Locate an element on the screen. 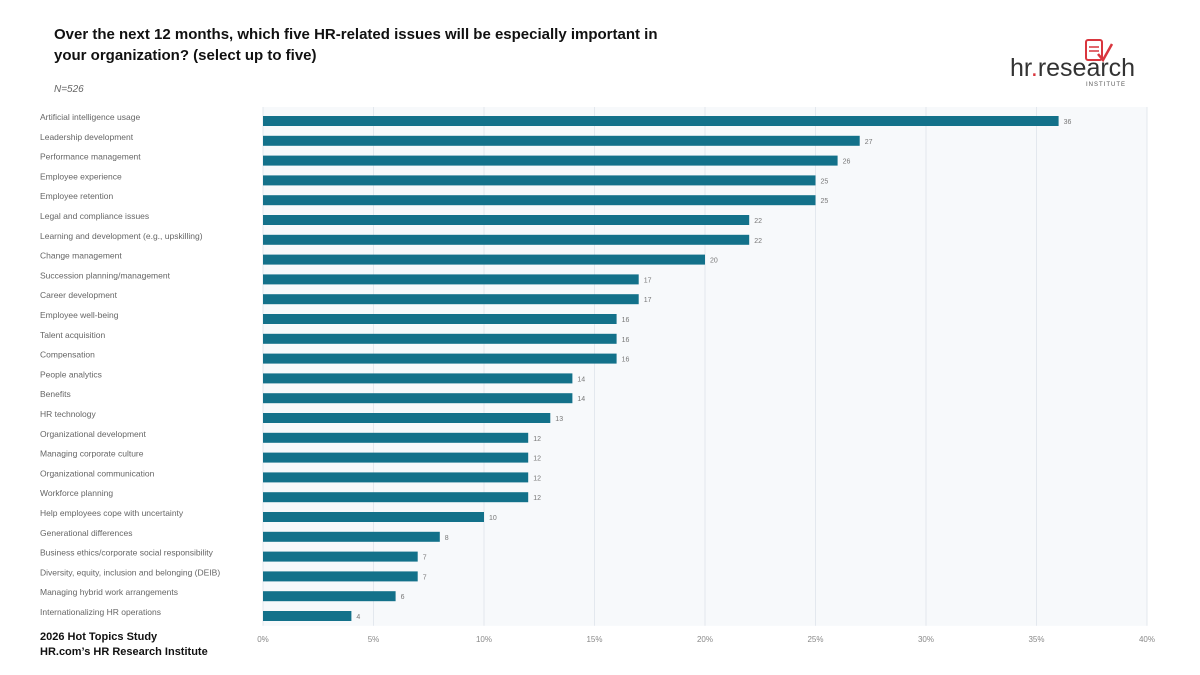  x-tick-label: 25% is located at coordinates (815, 639).